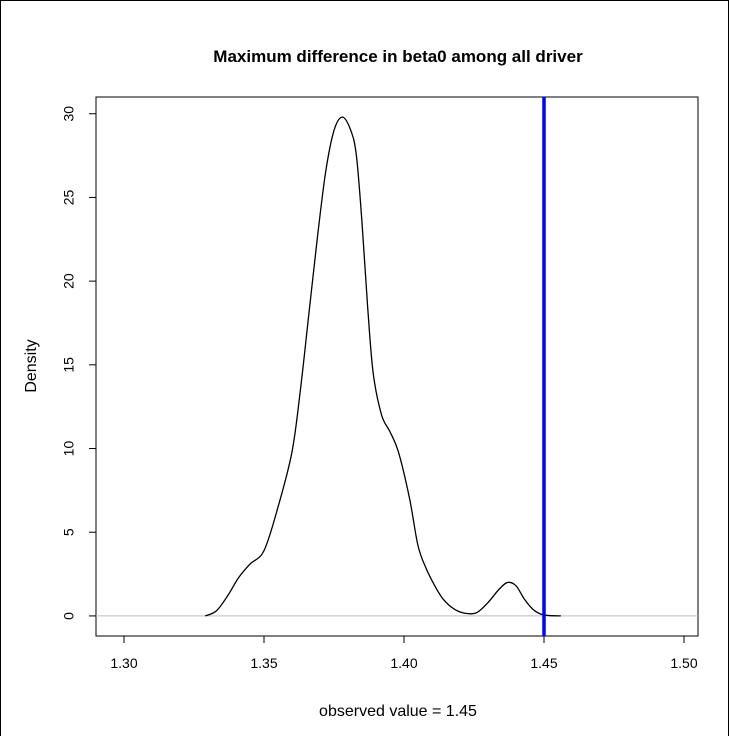 Image resolution: width=730 pixels, height=737 pixels. What do you see at coordinates (543, 663) in the screenshot?
I see `x-tick-label: 1.45` at bounding box center [543, 663].